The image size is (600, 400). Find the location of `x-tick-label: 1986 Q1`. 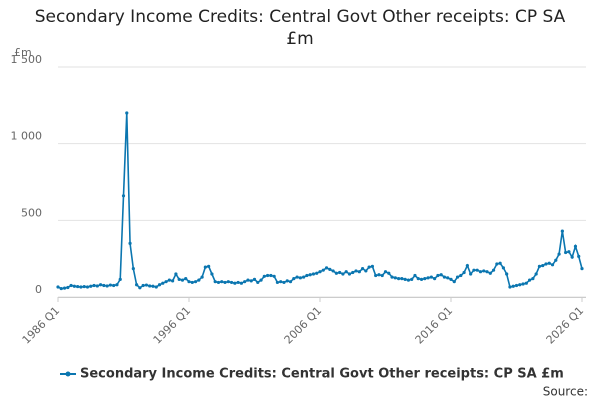

x-tick-label: 1986 Q1 is located at coordinates (41, 325).